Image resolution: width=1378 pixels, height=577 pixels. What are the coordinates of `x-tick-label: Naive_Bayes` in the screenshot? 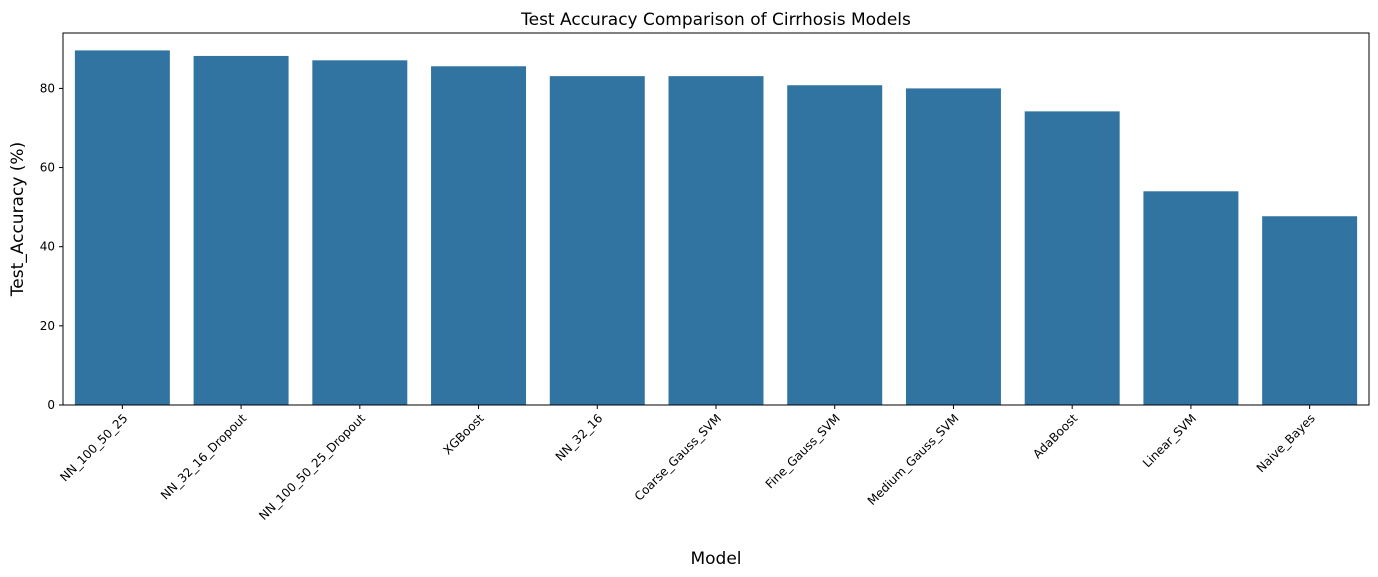 It's located at (1286, 443).